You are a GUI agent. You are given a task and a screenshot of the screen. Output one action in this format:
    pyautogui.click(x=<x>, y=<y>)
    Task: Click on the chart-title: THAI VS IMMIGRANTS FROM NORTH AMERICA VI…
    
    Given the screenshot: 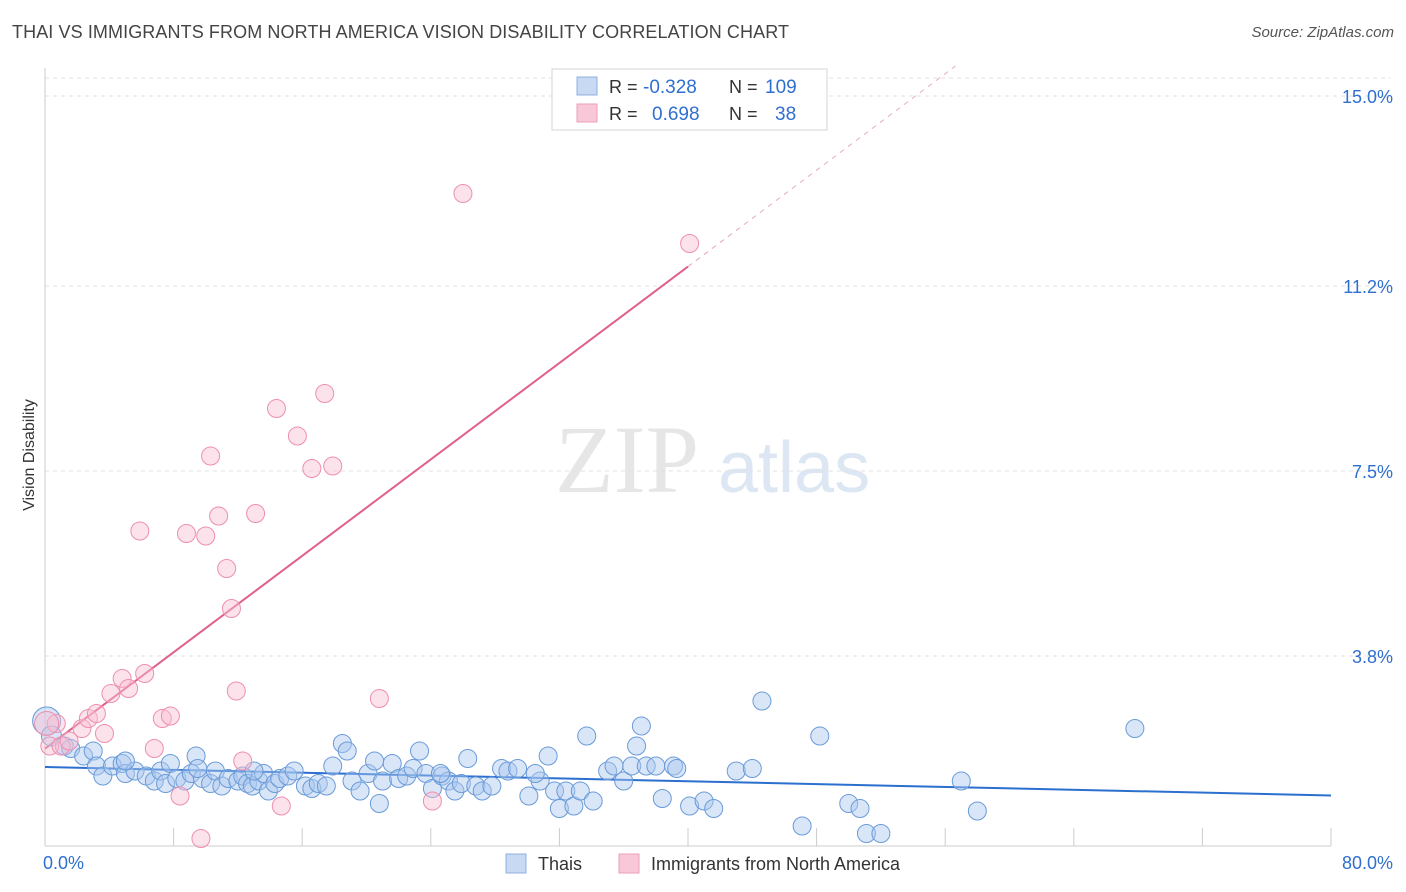 What is the action you would take?
    pyautogui.click(x=401, y=32)
    